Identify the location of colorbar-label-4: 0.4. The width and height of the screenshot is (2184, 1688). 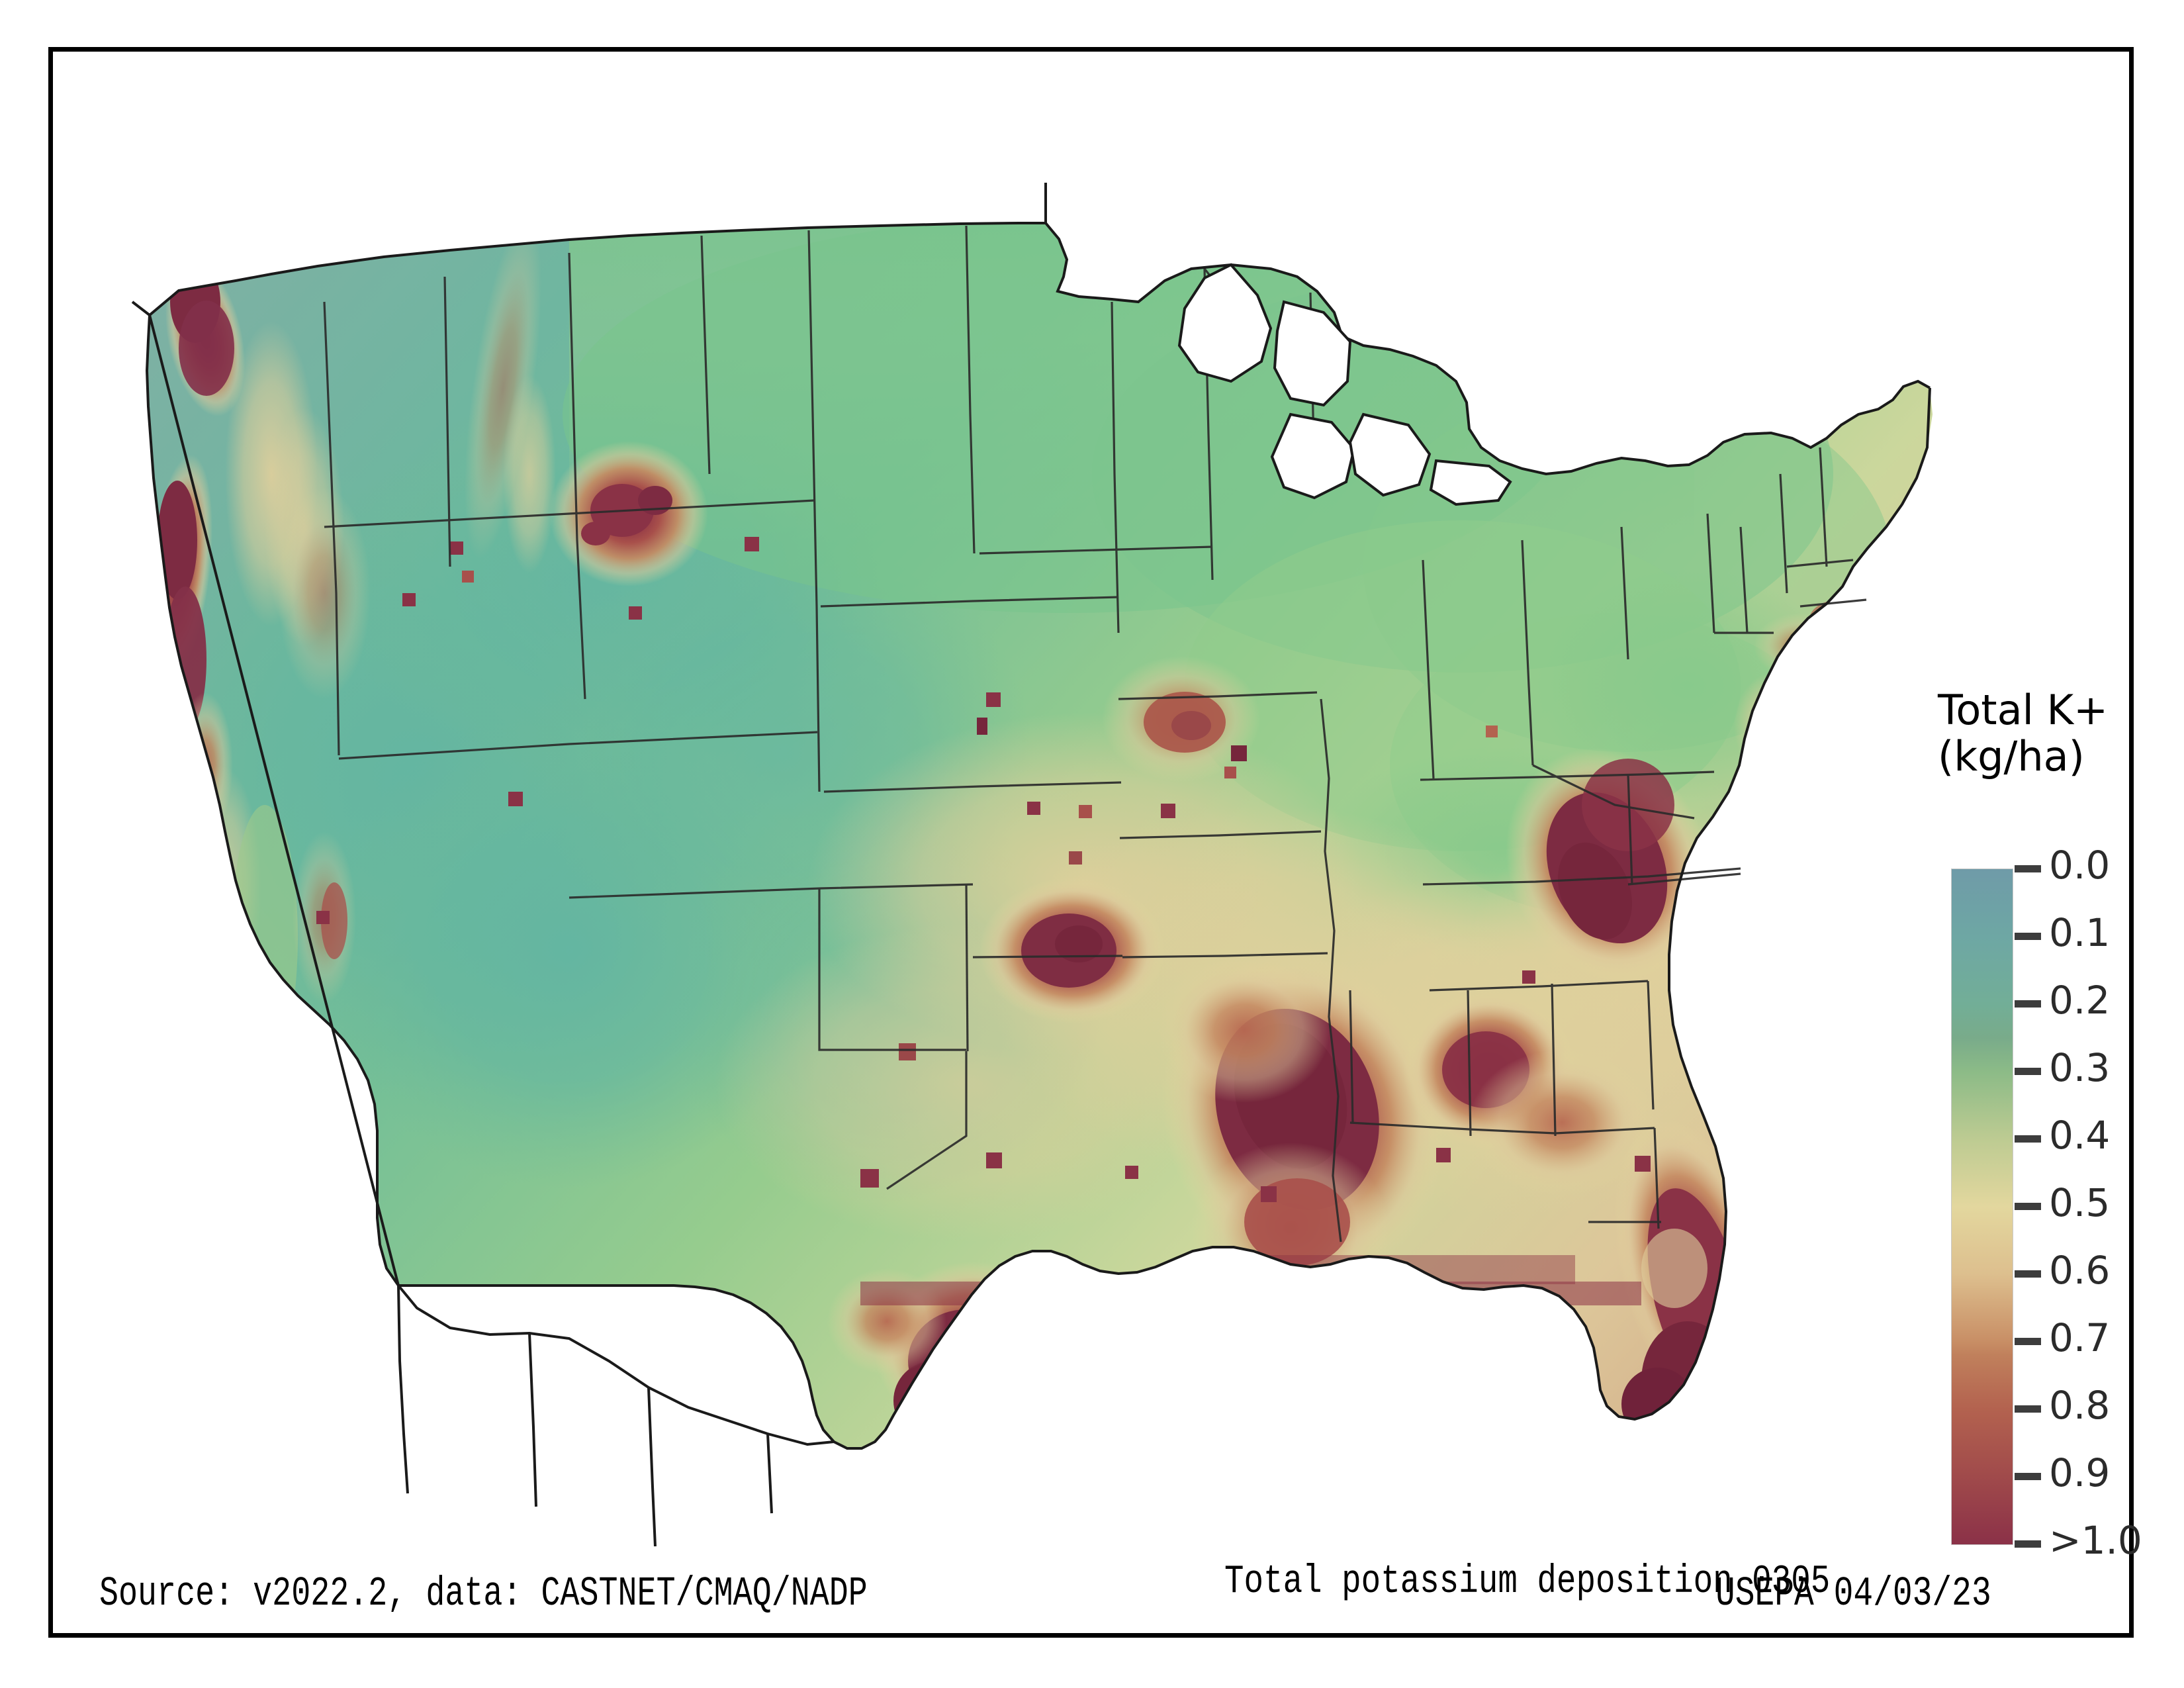
(2080, 1135).